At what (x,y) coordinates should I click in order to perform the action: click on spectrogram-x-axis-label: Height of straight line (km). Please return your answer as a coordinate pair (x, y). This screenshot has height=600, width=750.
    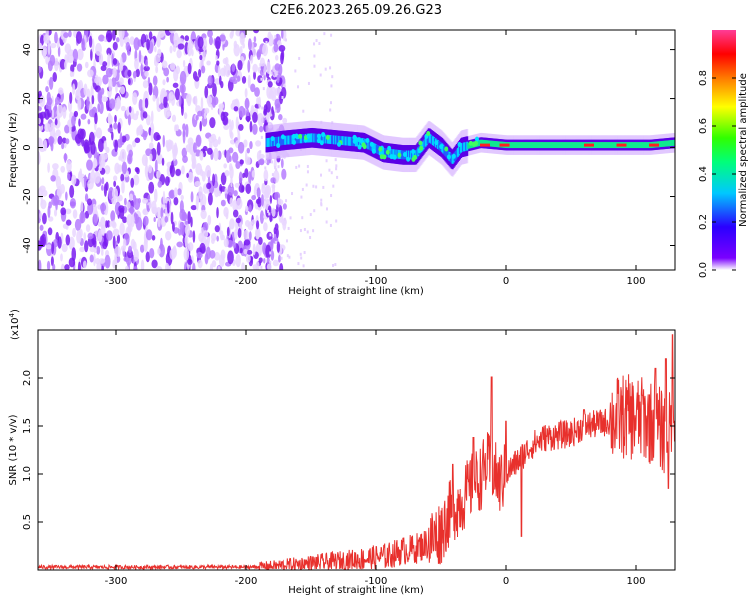
    Looking at the image, I should click on (356, 291).